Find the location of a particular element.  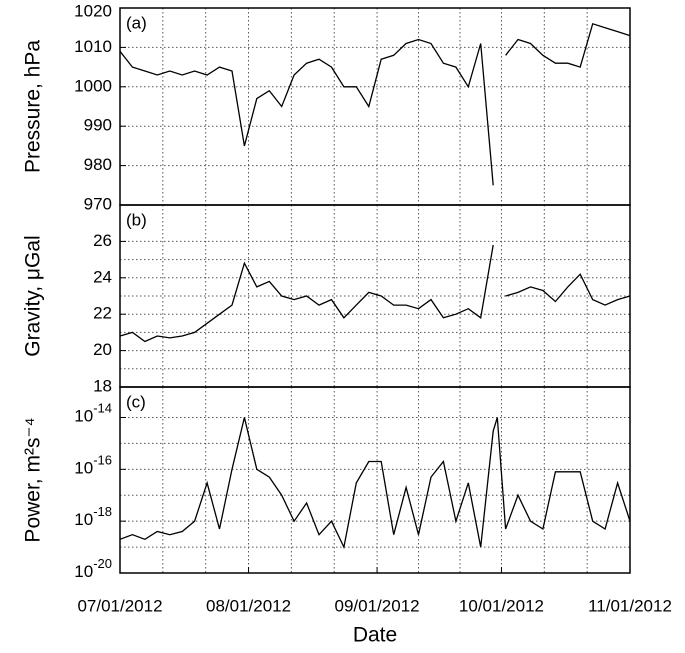

y-tick-label: 10-16 is located at coordinates (93, 465).